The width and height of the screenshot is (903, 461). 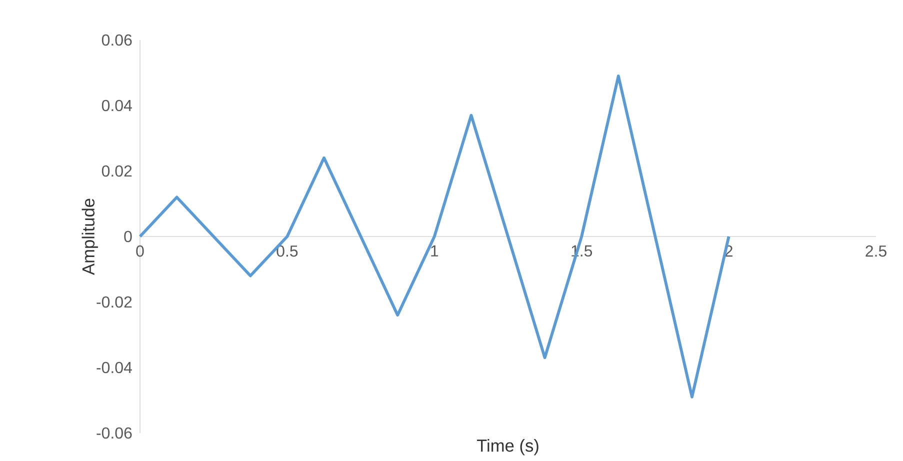 What do you see at coordinates (876, 251) in the screenshot?
I see `x-tick-label: 2.5` at bounding box center [876, 251].